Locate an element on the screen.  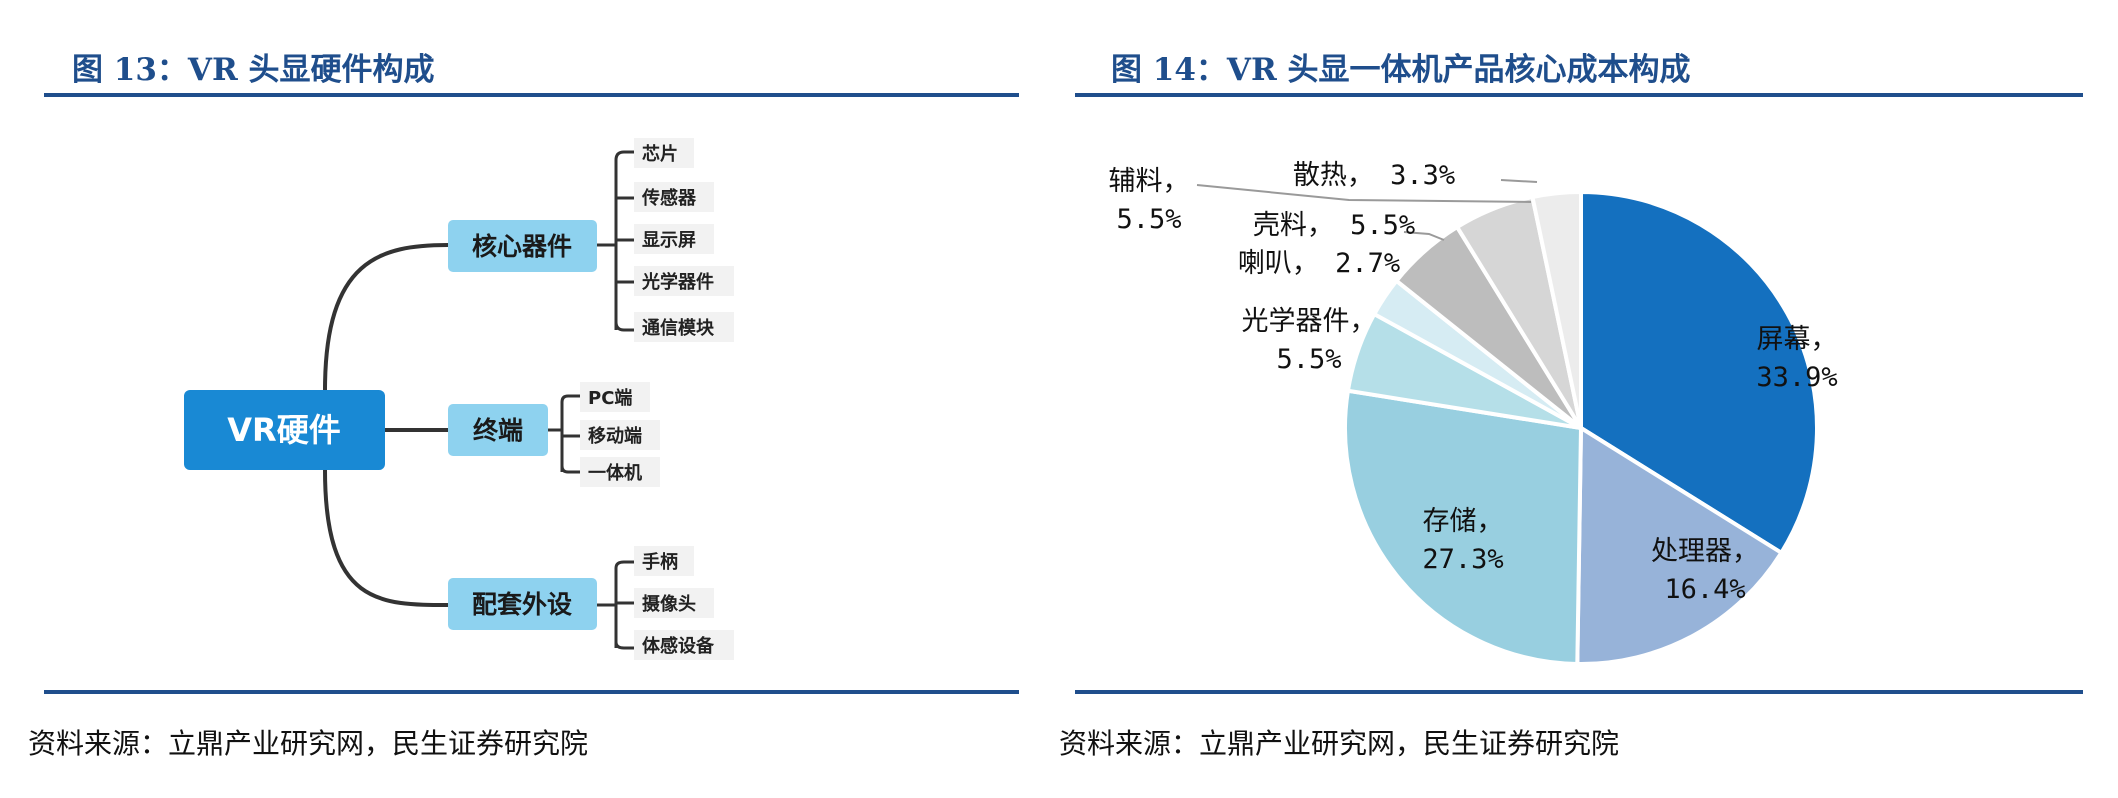
leaf-controller: 手柄 is located at coordinates (660, 562).